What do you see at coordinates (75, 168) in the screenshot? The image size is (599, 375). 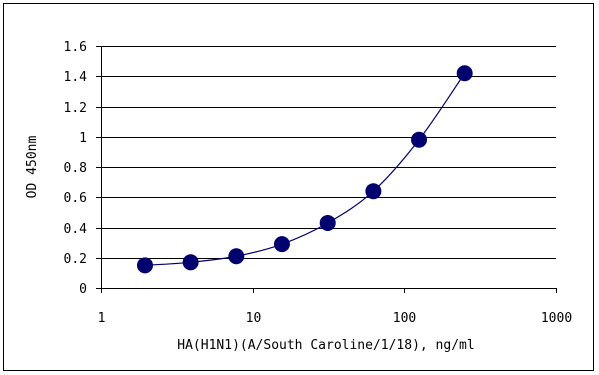 I see `y-tick-label: 0.8` at bounding box center [75, 168].